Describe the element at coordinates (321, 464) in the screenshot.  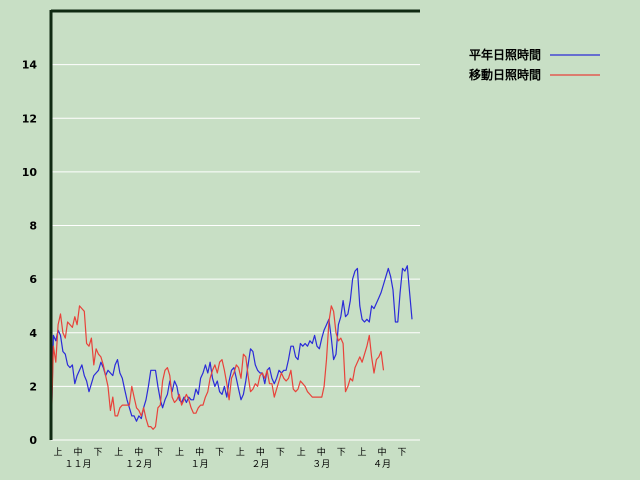
I see `x-tick-month-label: ３月` at that location.